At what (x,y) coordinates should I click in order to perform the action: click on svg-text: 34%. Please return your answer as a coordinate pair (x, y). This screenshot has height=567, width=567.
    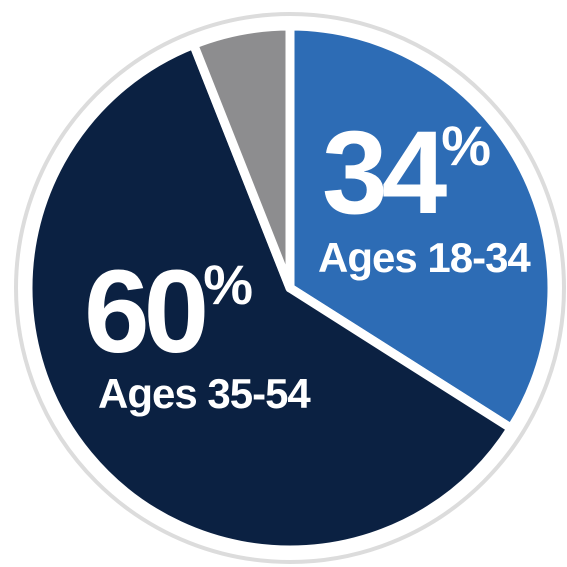
    Looking at the image, I should click on (406, 173).